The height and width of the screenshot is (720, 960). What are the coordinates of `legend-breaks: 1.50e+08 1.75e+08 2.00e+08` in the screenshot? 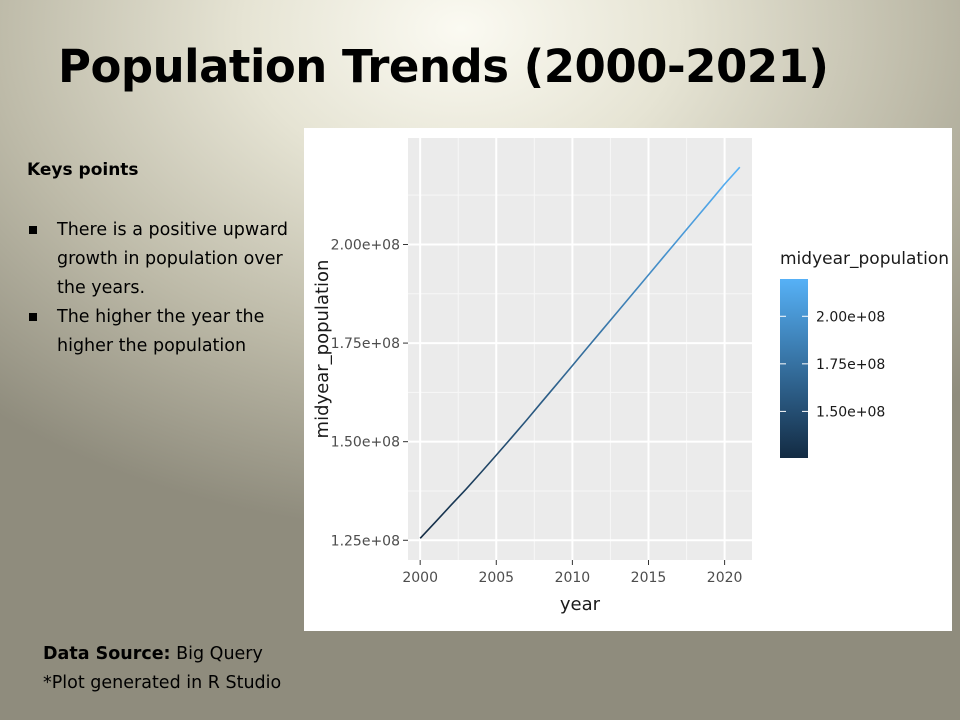 It's located at (832, 364).